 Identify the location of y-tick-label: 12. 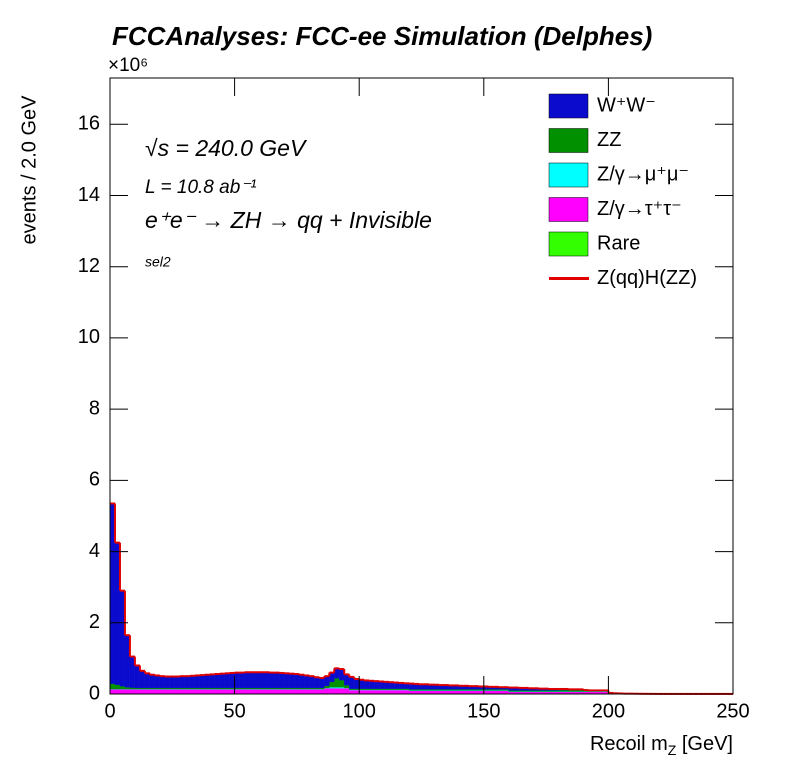
(89, 266).